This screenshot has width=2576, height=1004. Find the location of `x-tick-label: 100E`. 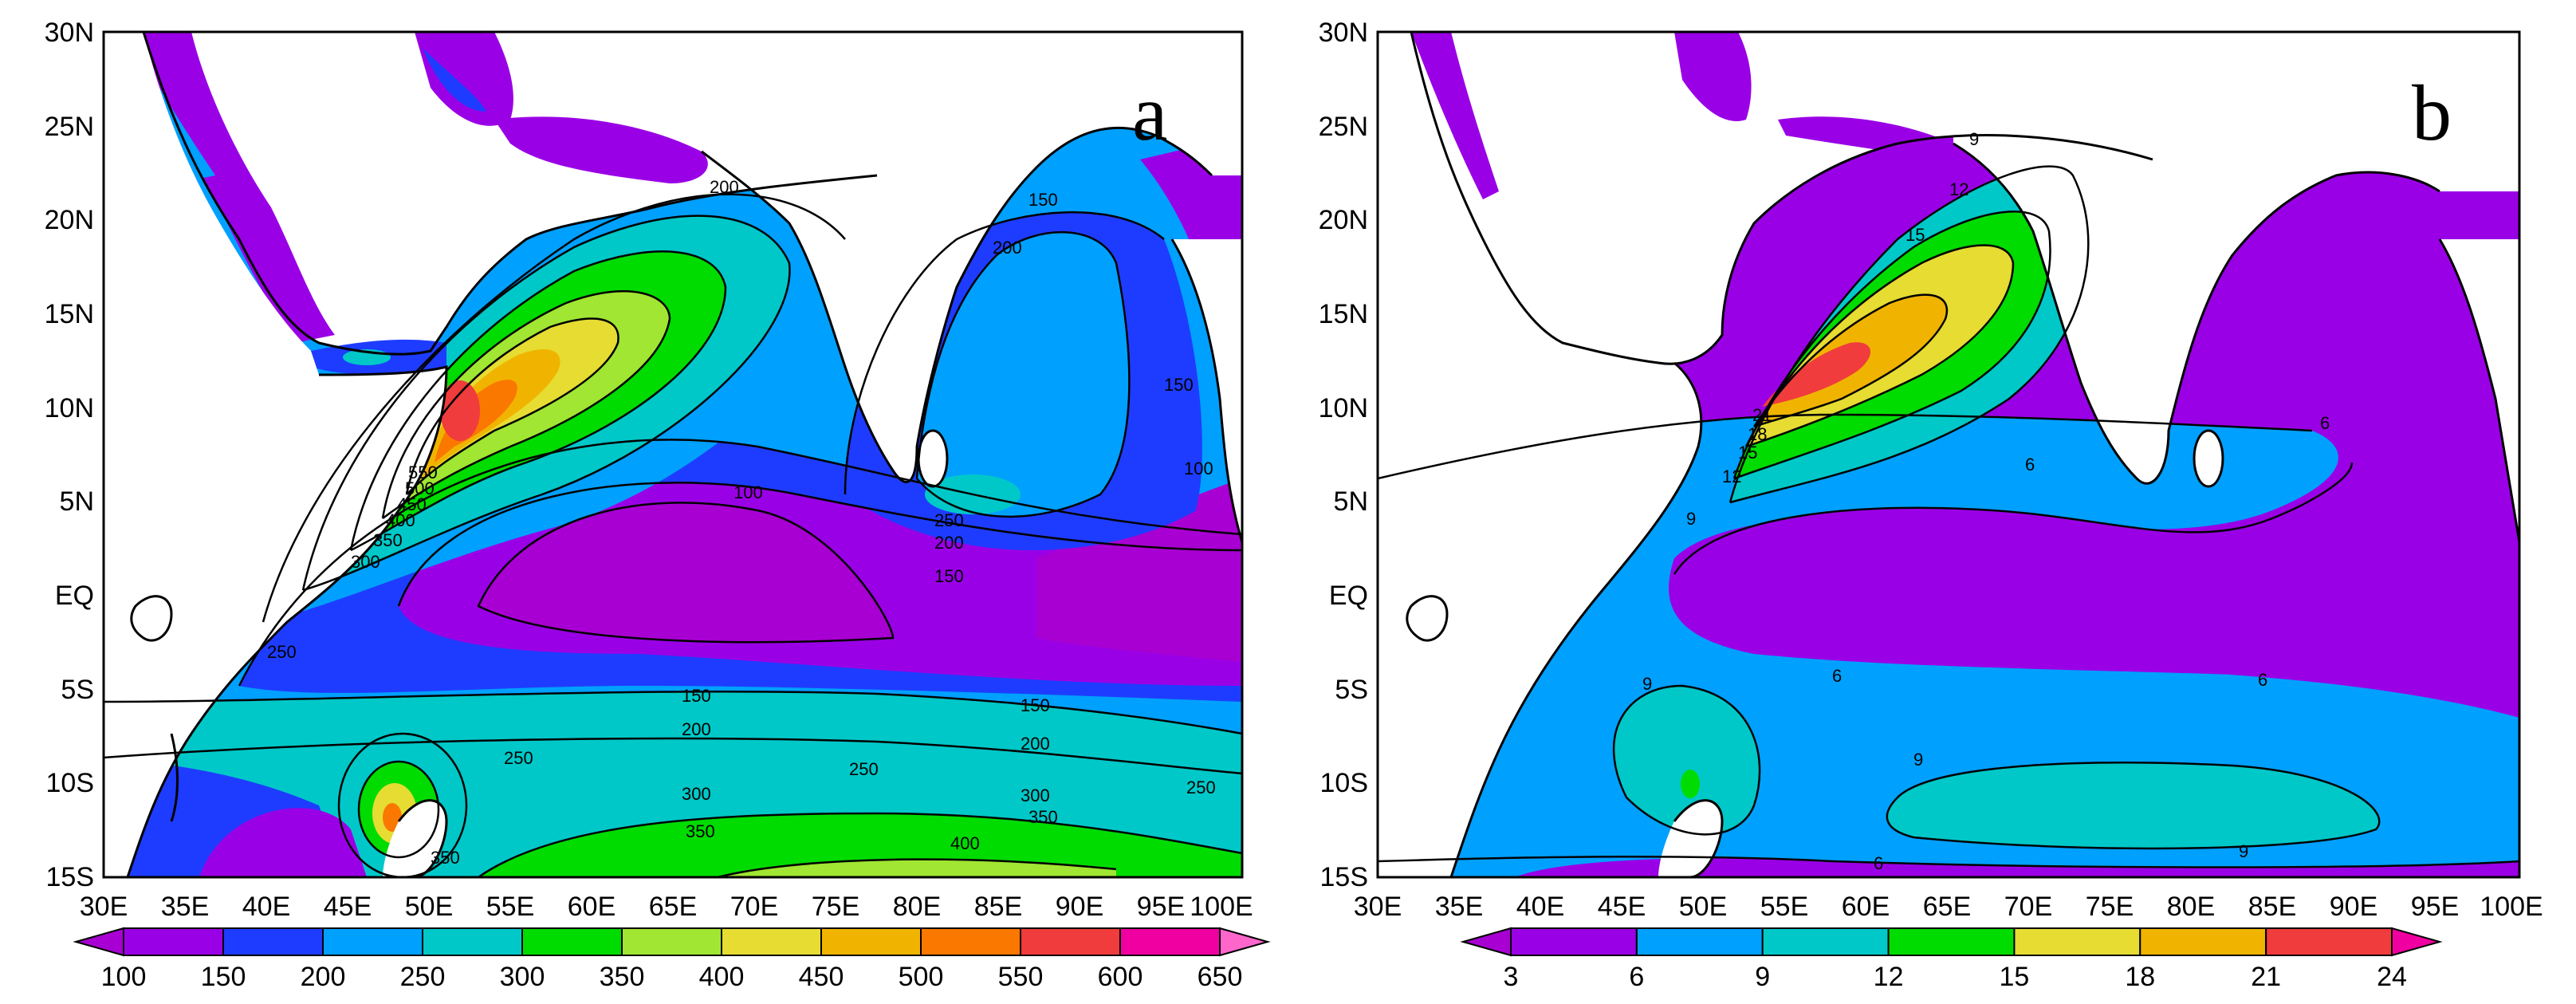

x-tick-label: 100E is located at coordinates (1222, 907).